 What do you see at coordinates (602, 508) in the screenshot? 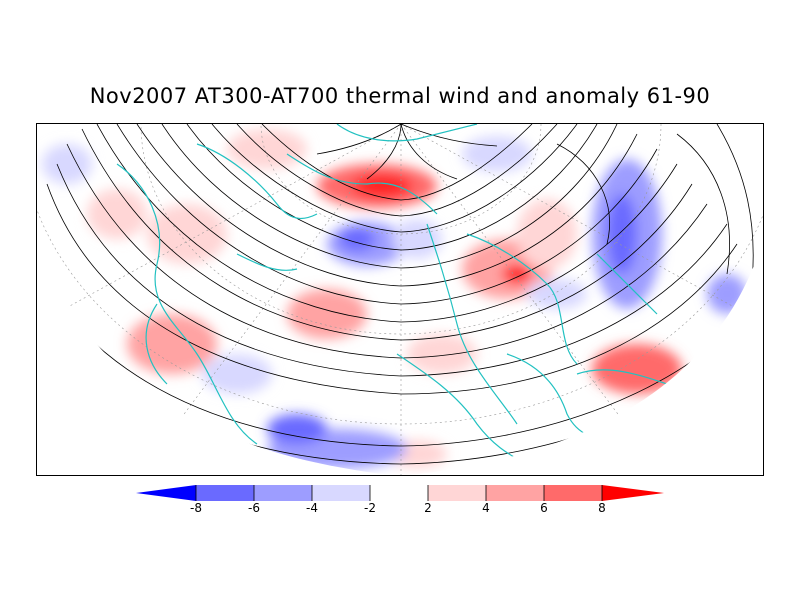
I see `colorbar-label: 8` at bounding box center [602, 508].